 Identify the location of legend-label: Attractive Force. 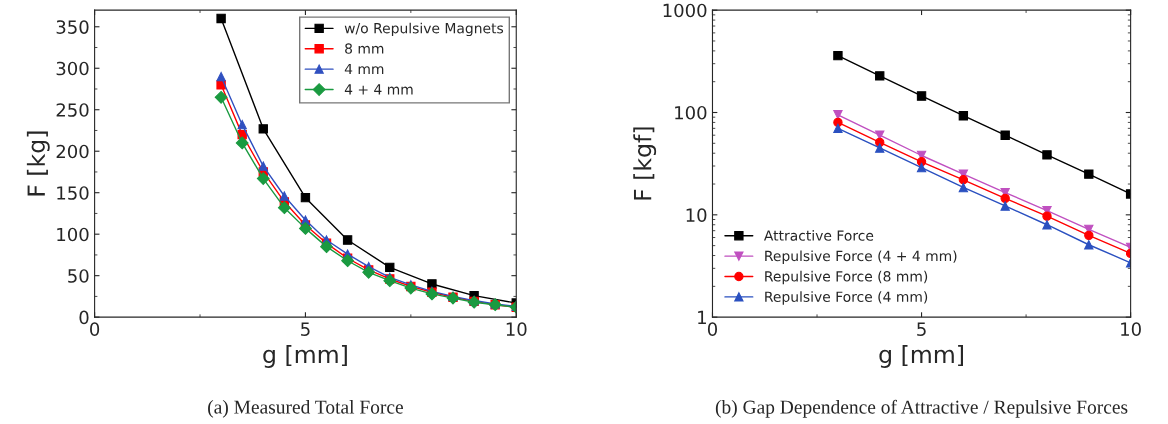
(818, 235).